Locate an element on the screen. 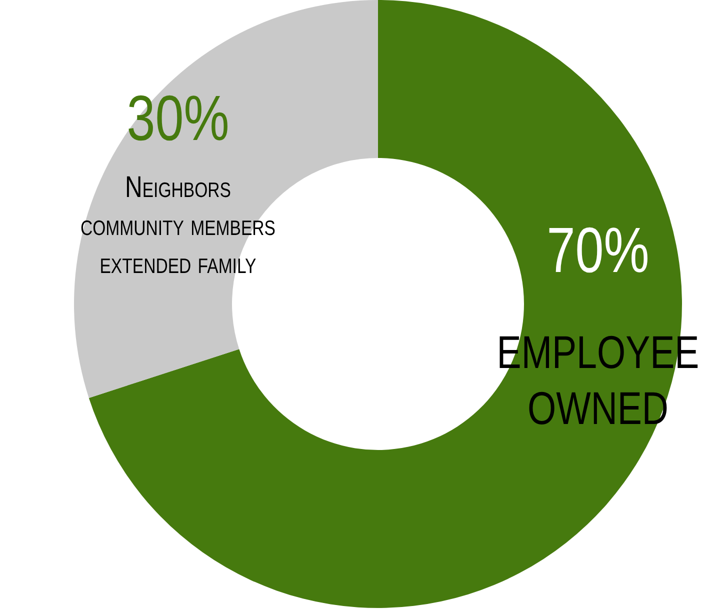 The height and width of the screenshot is (609, 713). data-label: 70% is located at coordinates (598, 251).